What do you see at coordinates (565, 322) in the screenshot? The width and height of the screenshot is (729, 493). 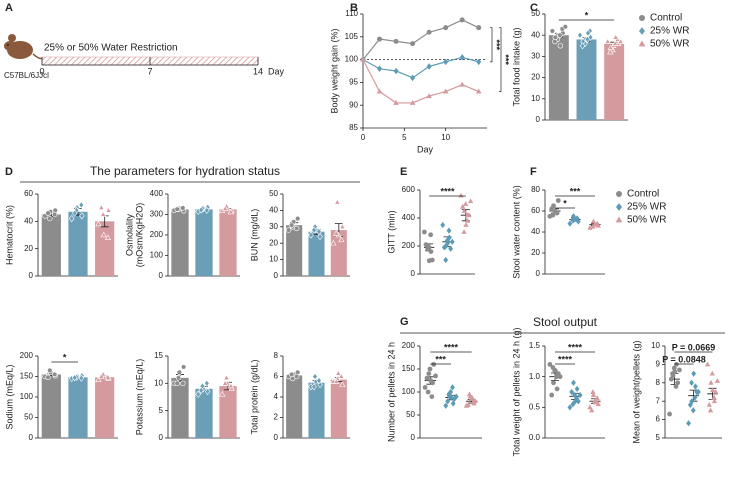 I see `section-title: Stool output` at bounding box center [565, 322].